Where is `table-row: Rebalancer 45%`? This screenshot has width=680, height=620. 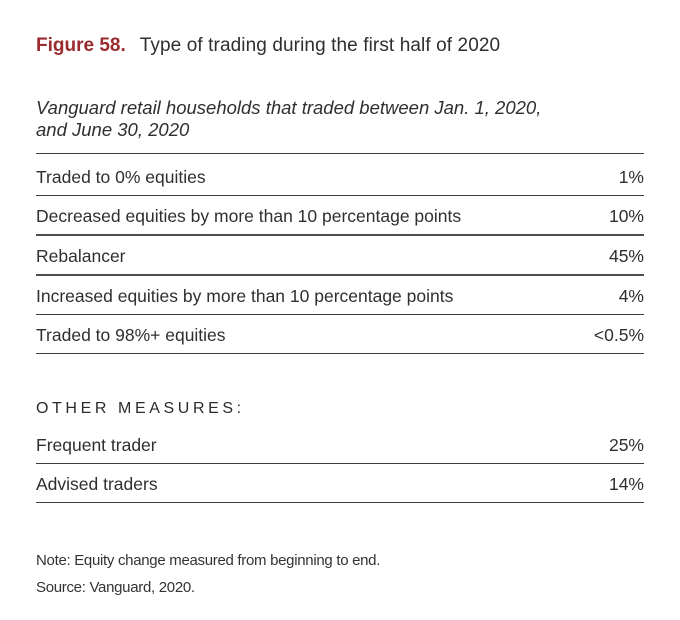 table-row: Rebalancer 45% is located at coordinates (340, 256).